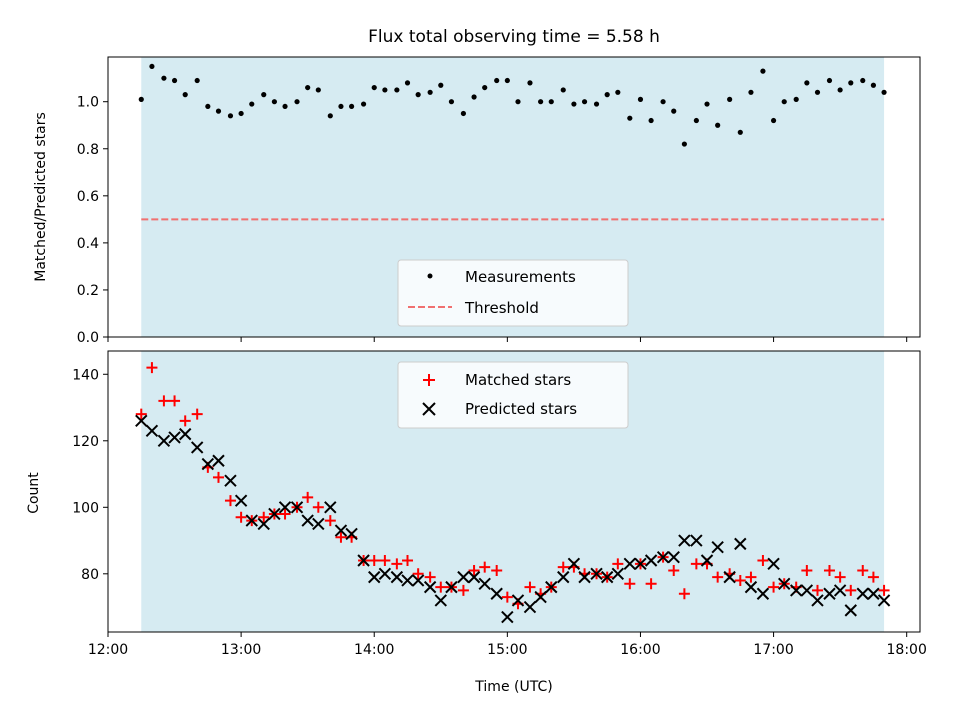  Describe the element at coordinates (640, 650) in the screenshot. I see `x-tick-label: 16:00` at that location.